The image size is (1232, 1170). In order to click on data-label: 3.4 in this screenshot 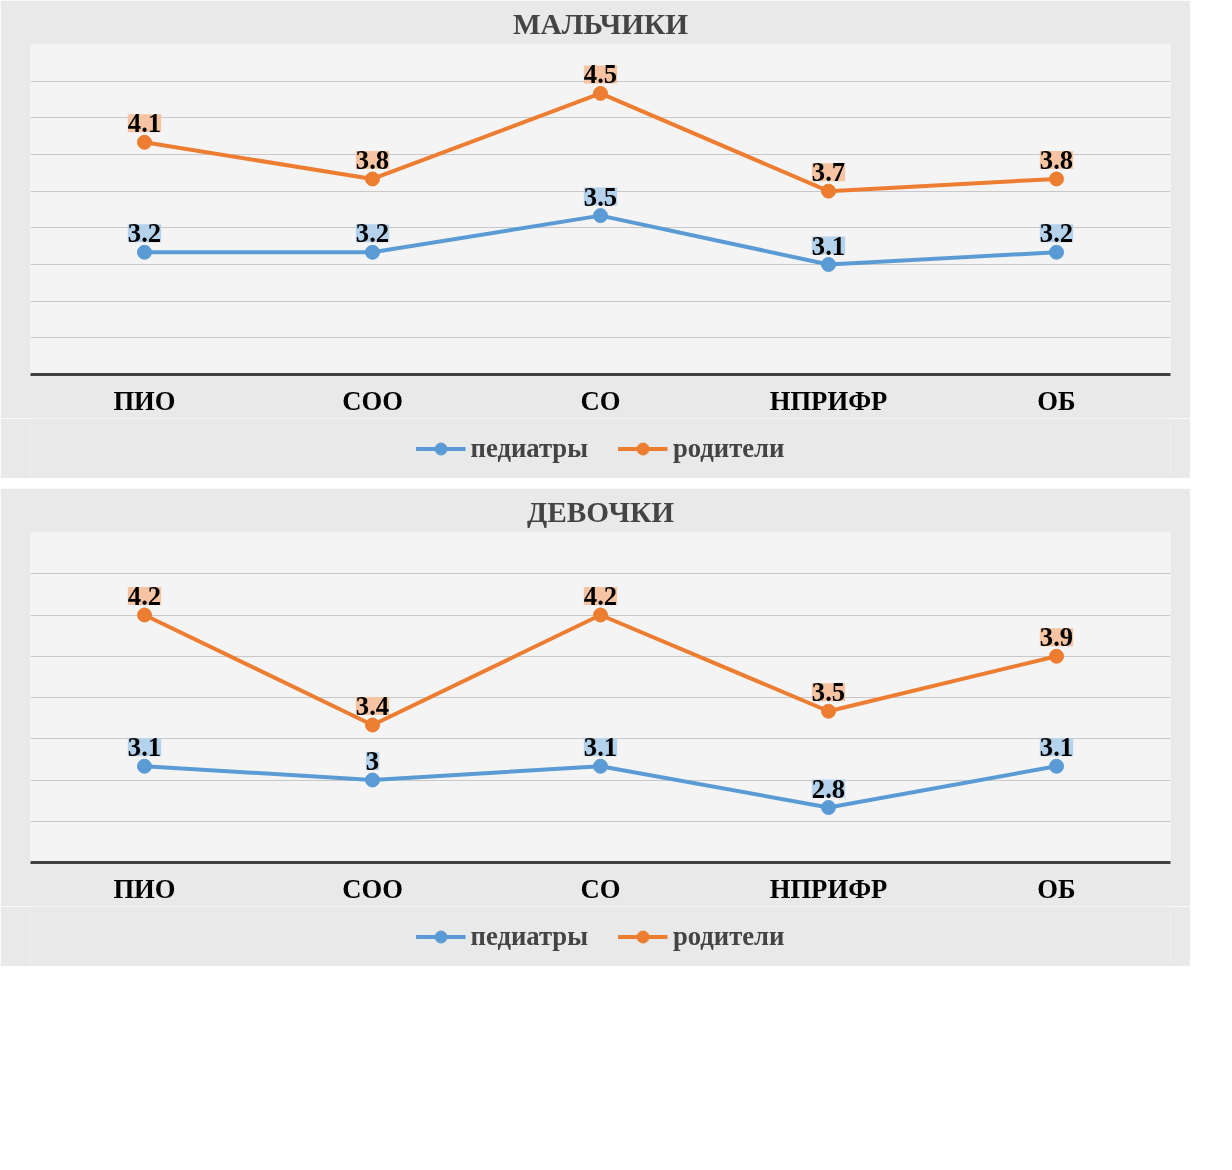, I will do `click(372, 706)`.